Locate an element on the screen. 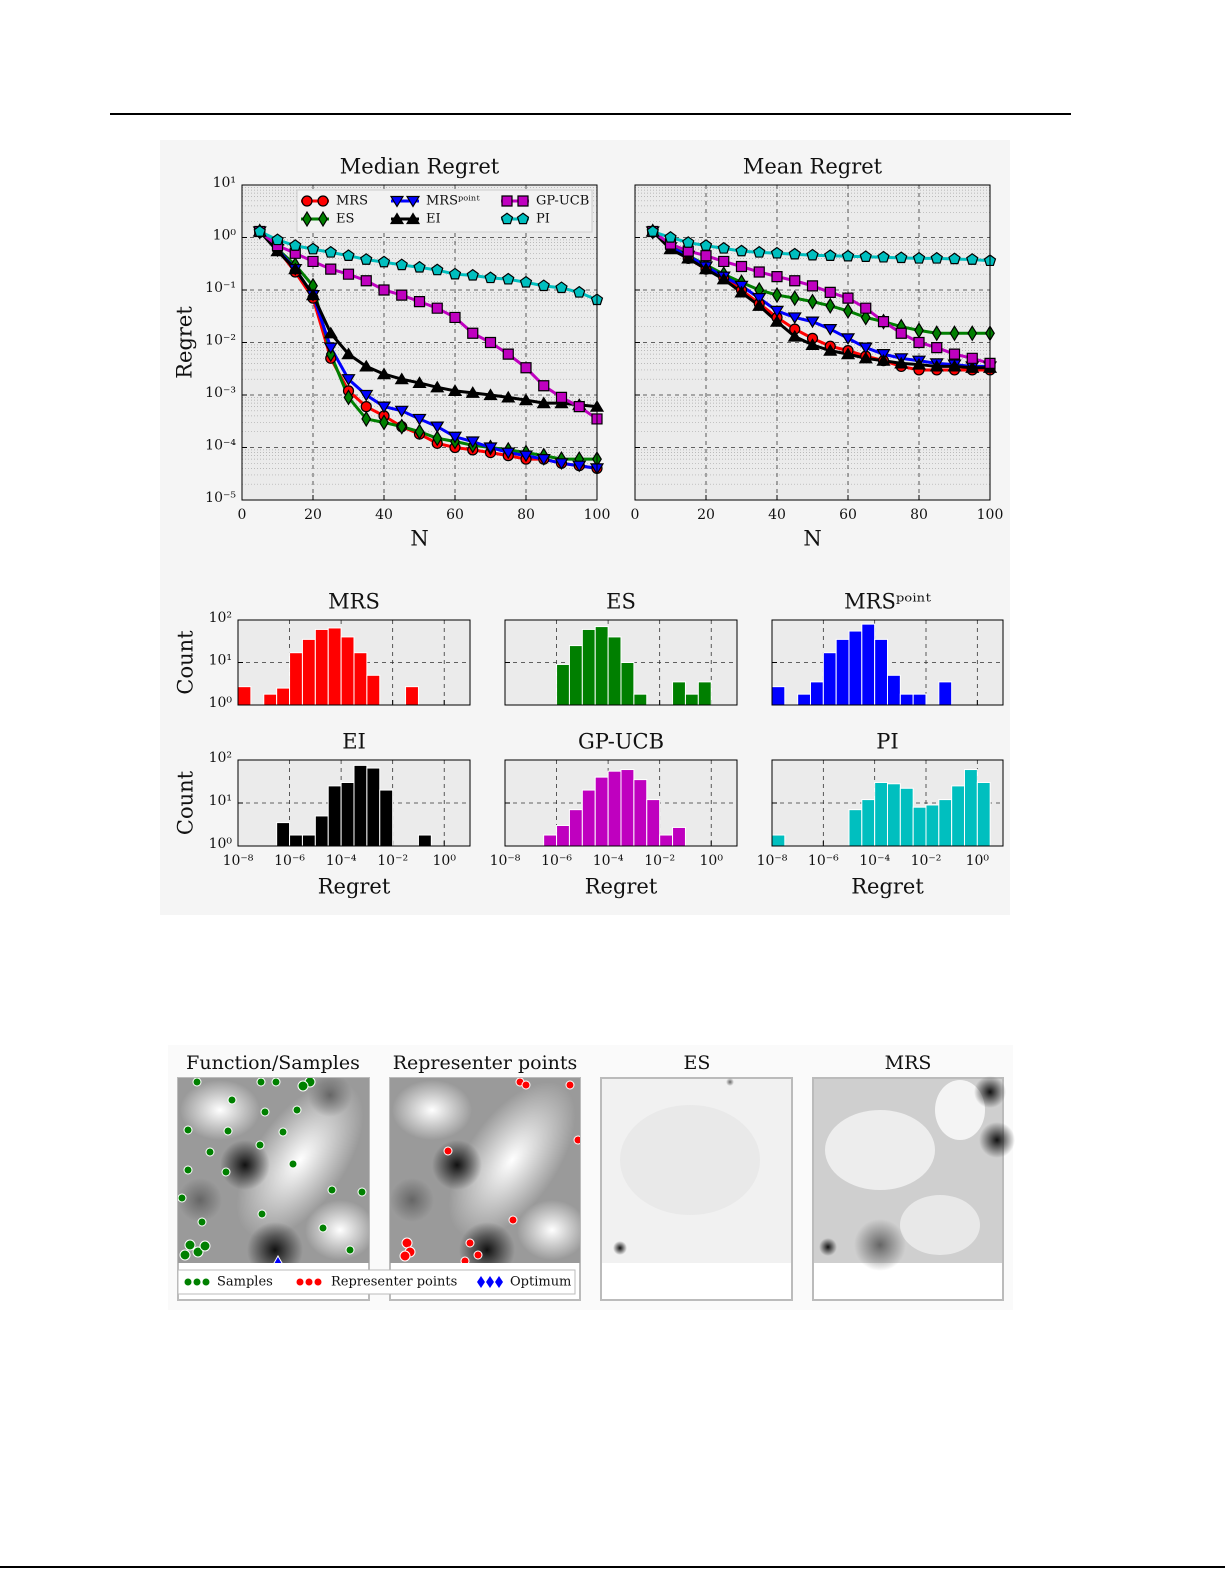  x-tick-label: 10⁰ is located at coordinates (712, 861).